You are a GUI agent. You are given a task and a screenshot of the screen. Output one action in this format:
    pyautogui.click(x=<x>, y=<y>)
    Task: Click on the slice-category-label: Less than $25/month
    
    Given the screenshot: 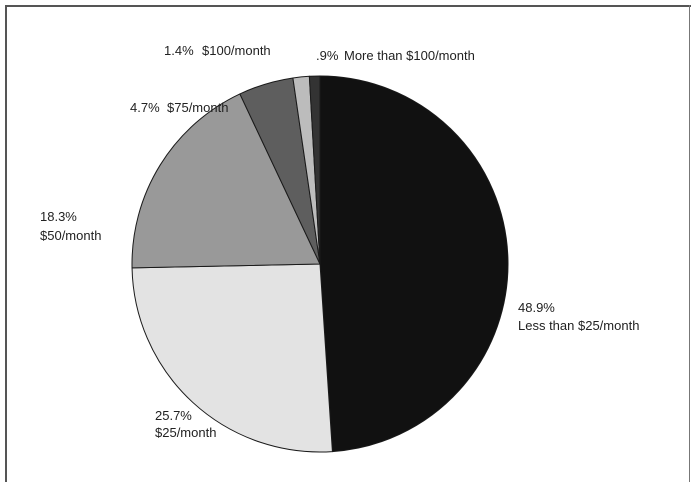 What is the action you would take?
    pyautogui.click(x=578, y=325)
    